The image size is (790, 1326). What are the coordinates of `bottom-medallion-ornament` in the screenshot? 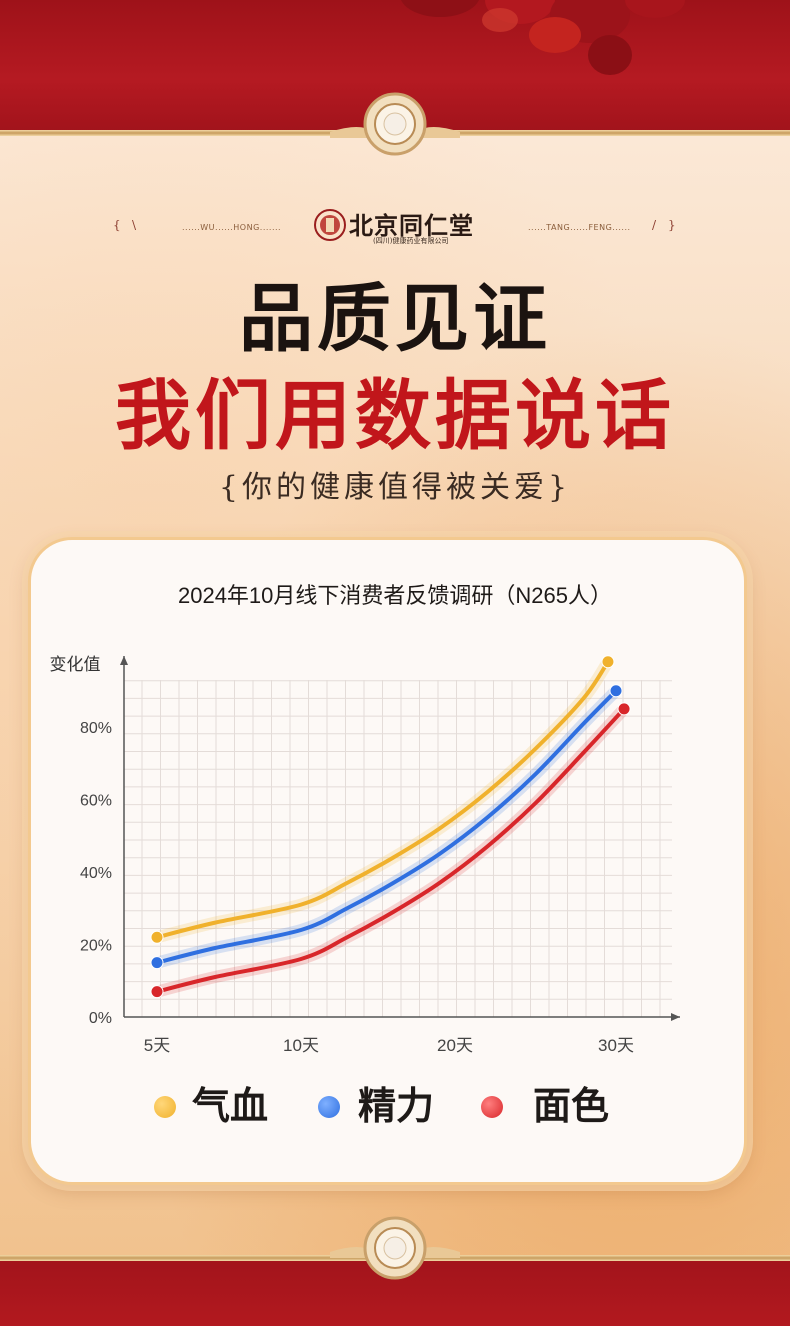 It's located at (395, 1248).